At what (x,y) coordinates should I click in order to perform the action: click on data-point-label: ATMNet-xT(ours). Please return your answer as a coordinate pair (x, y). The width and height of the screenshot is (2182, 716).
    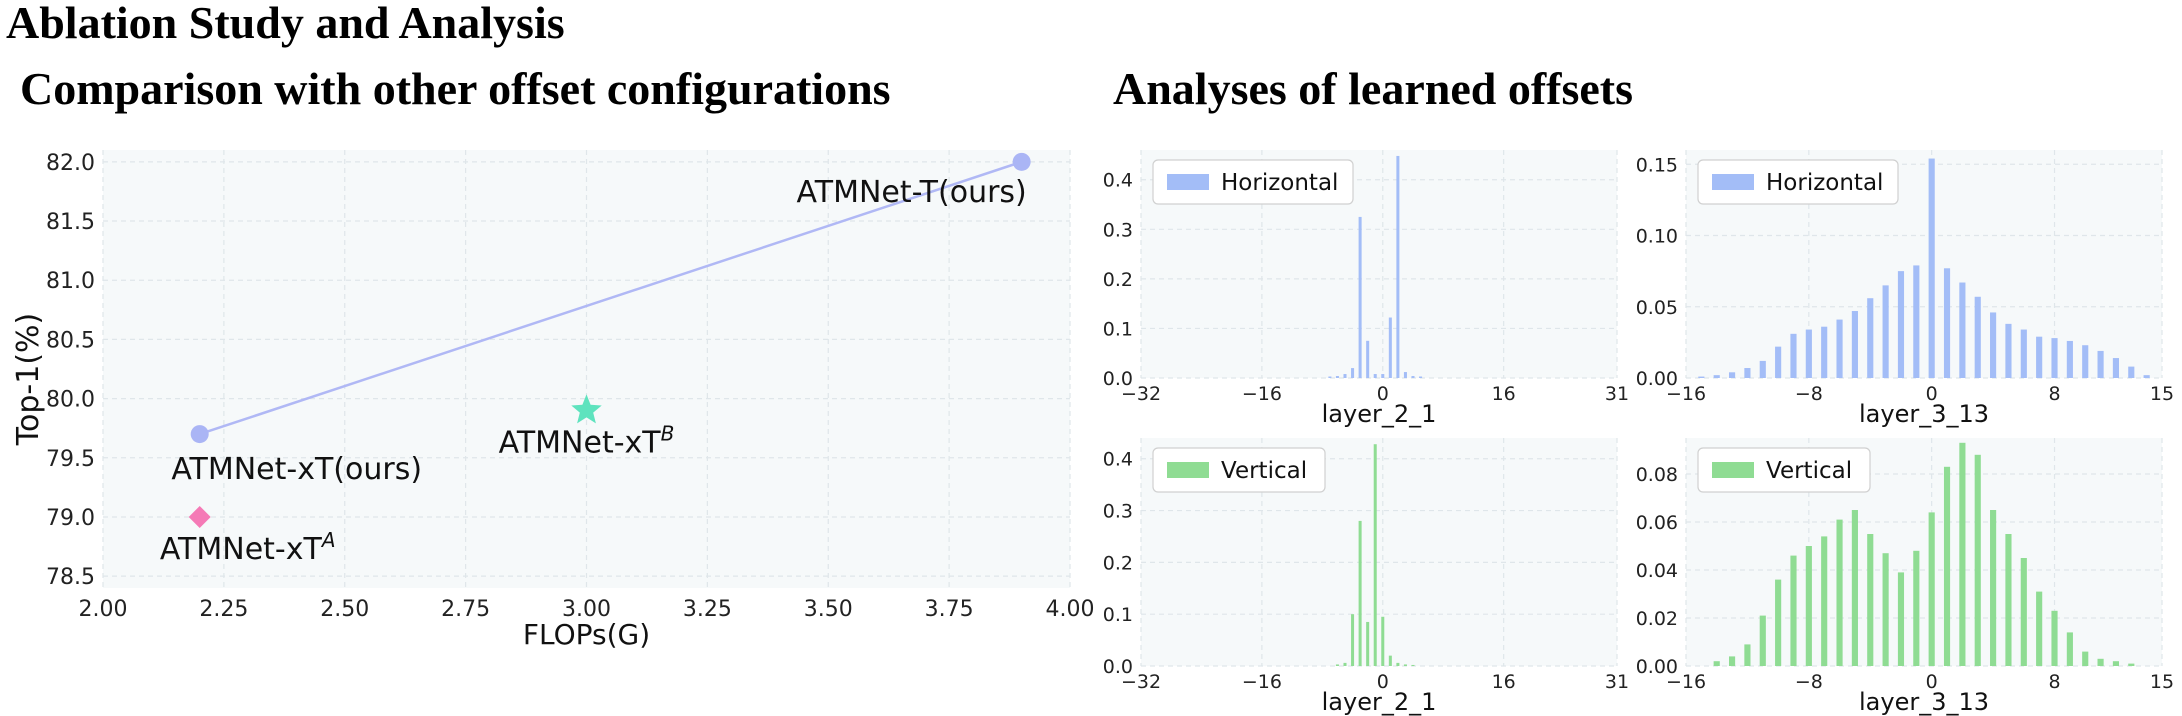
    Looking at the image, I should click on (296, 469).